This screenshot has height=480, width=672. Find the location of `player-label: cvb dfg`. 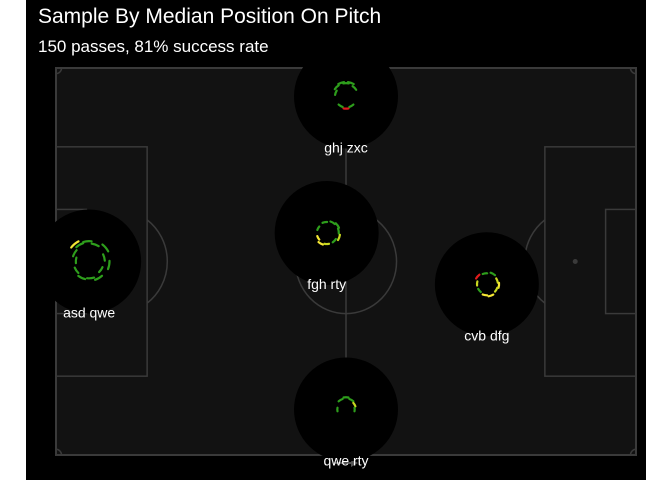

player-label: cvb dfg is located at coordinates (486, 335).